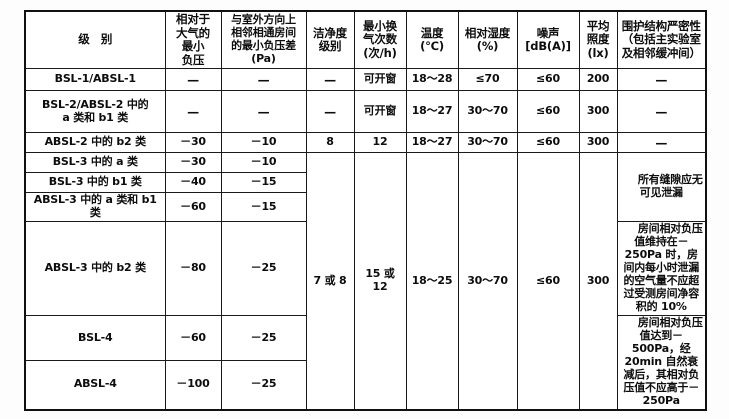  What do you see at coordinates (193, 268) in the screenshot?
I see `cell-min-negative-pressure: －80` at bounding box center [193, 268].